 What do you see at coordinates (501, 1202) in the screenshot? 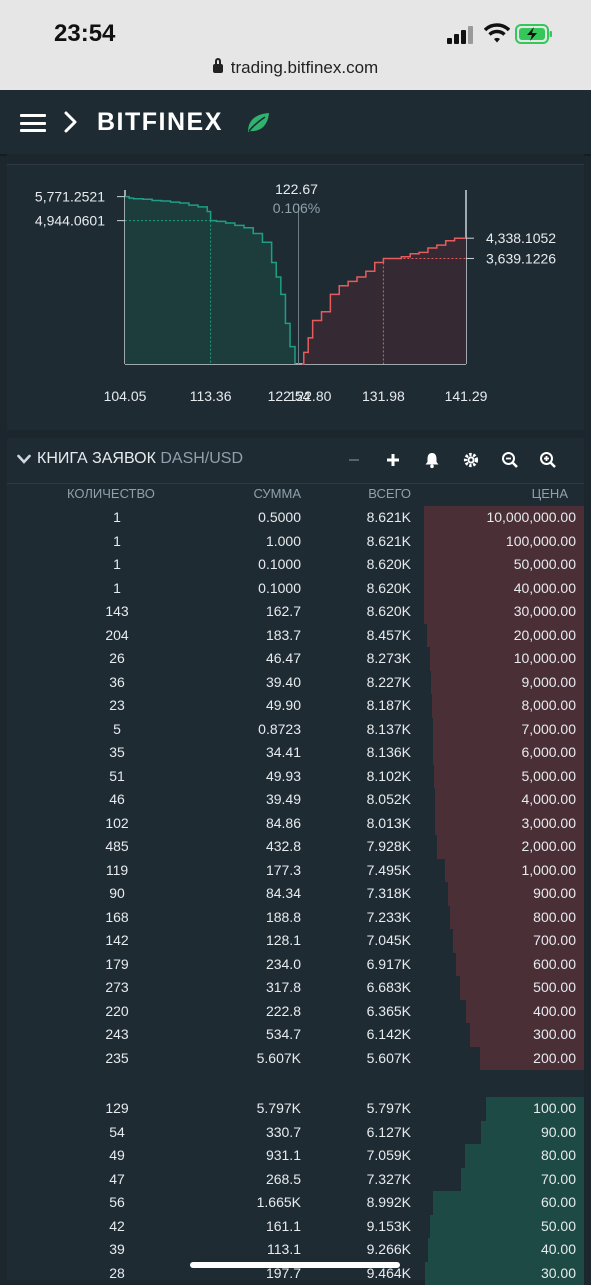
I see `row-price: 60.00` at bounding box center [501, 1202].